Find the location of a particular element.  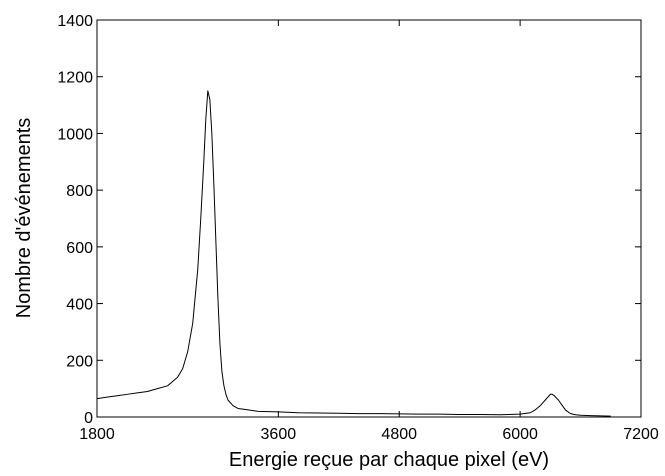

y-tick-label: 600 is located at coordinates (79, 248).